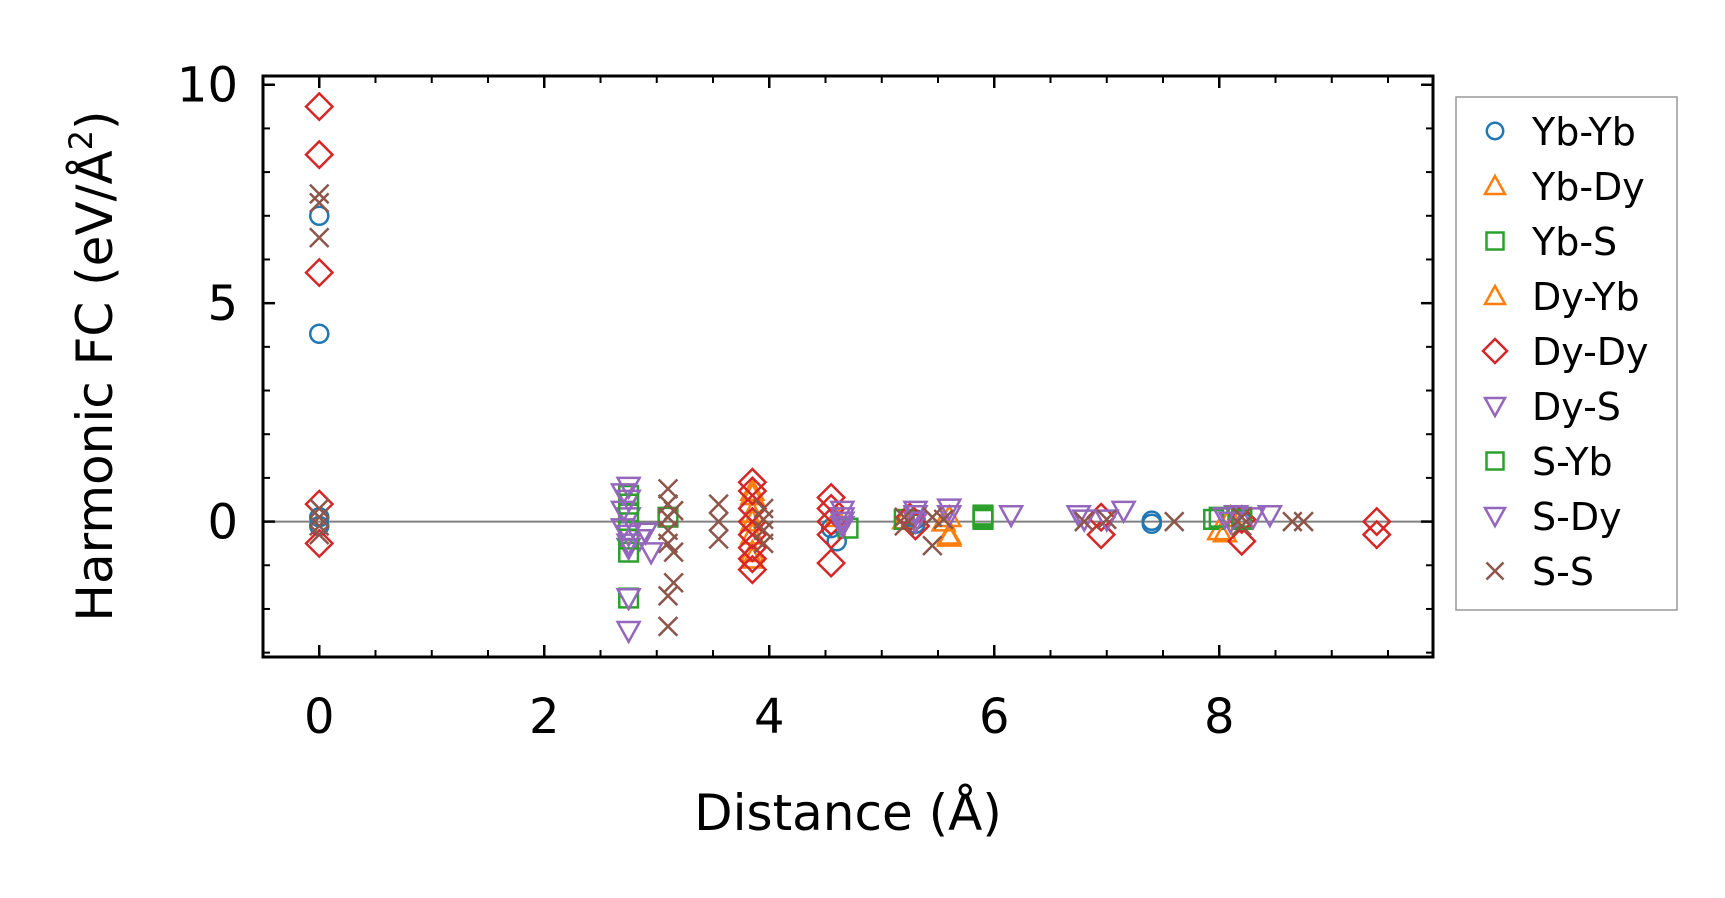 This screenshot has height=898, width=1725. I want to click on legend-item: Dy-Yb, so click(1561, 297).